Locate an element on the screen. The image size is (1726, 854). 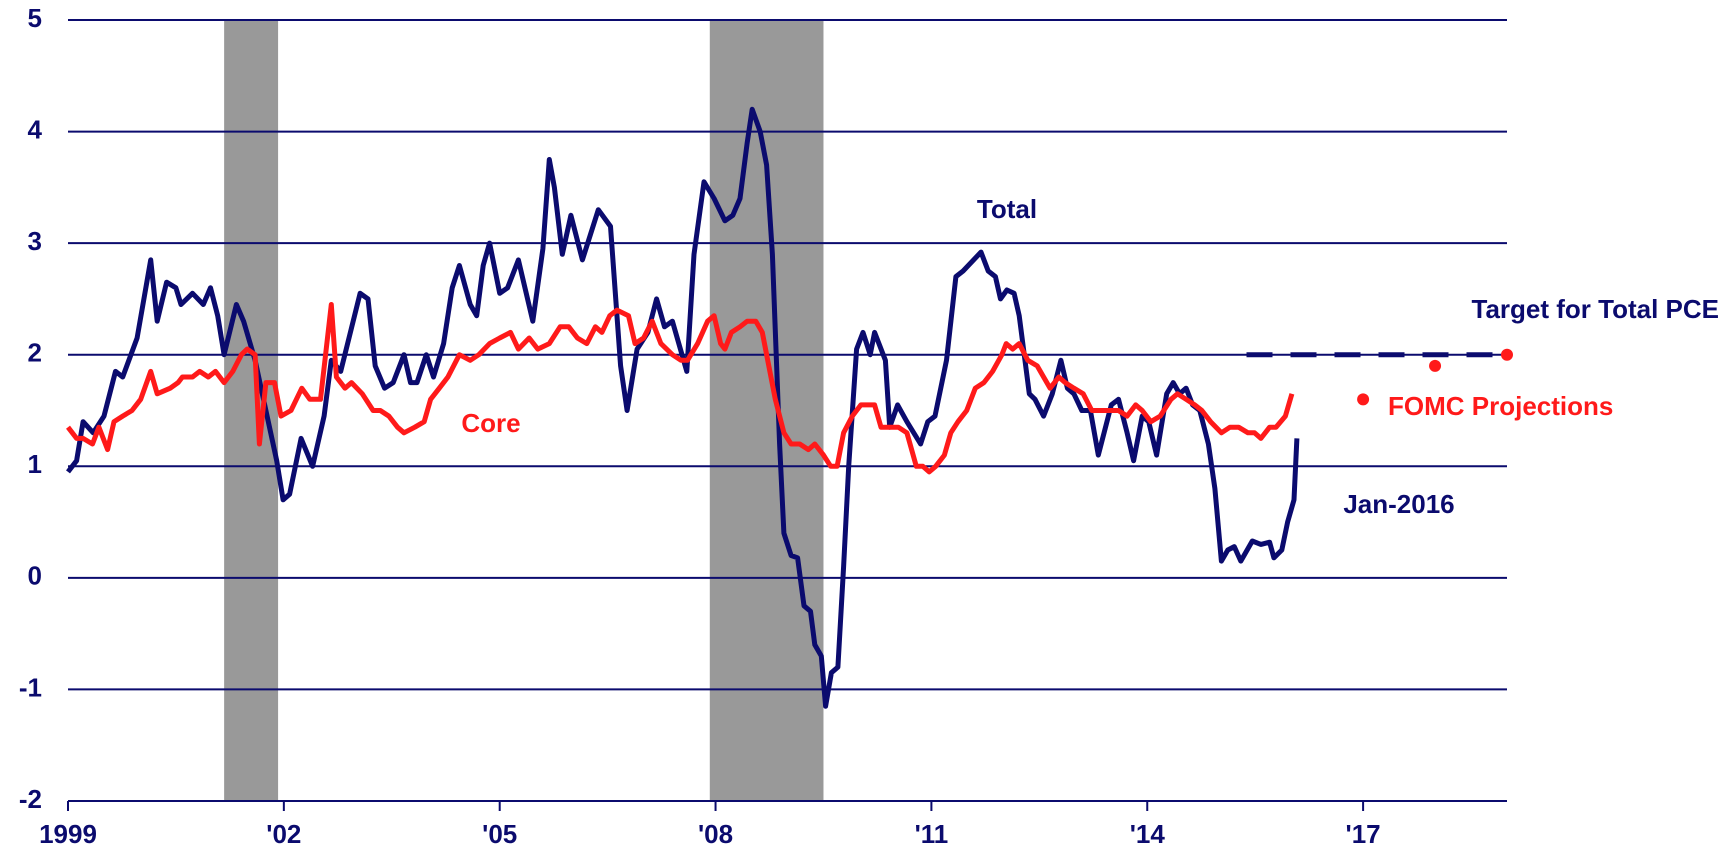
y-tick-label: 2 is located at coordinates (35, 353).